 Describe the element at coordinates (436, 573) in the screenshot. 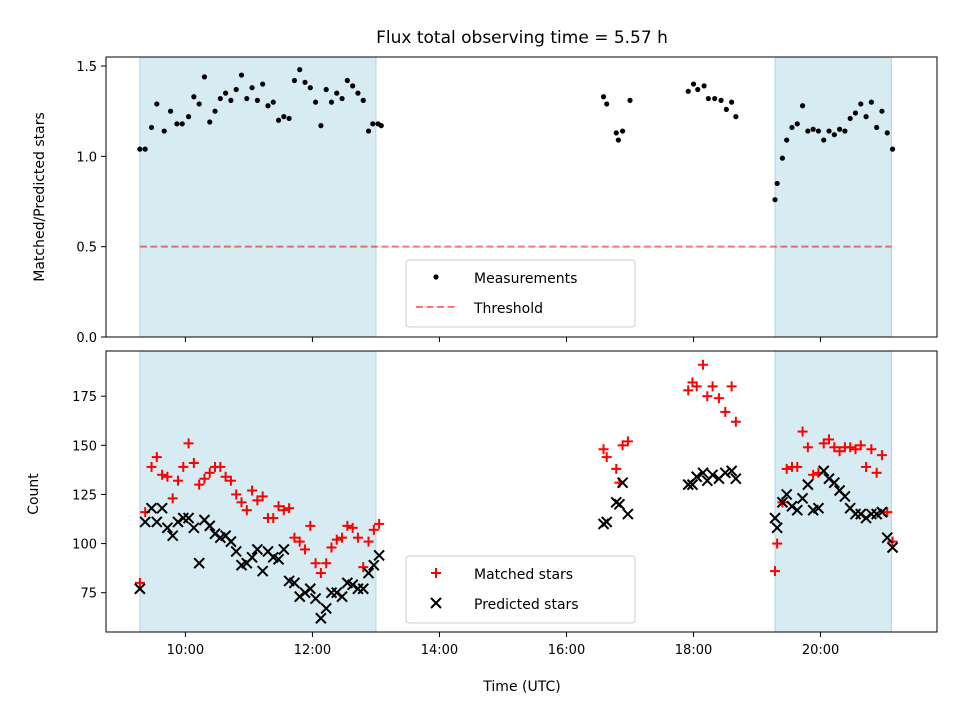

I see `legend-matched-marker` at that location.